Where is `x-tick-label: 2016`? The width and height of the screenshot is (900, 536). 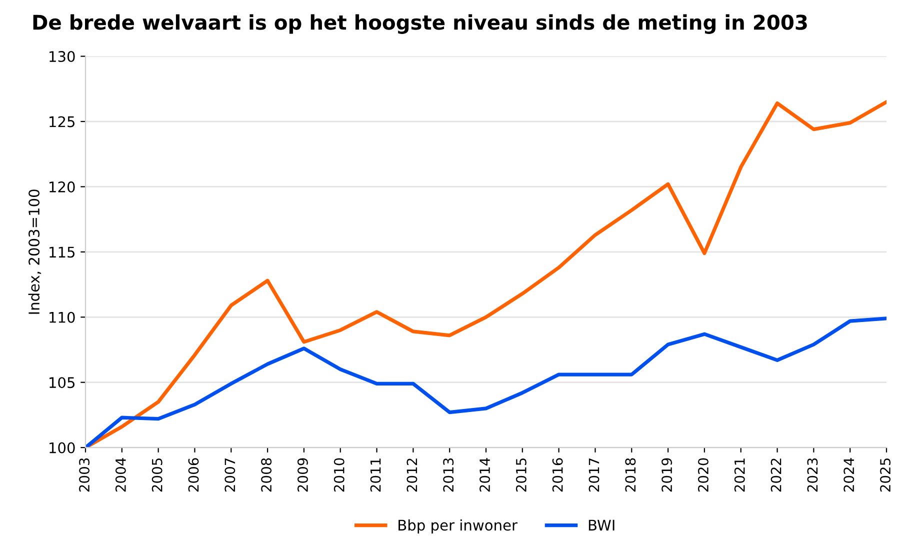
x-tick-label: 2016 is located at coordinates (557, 475).